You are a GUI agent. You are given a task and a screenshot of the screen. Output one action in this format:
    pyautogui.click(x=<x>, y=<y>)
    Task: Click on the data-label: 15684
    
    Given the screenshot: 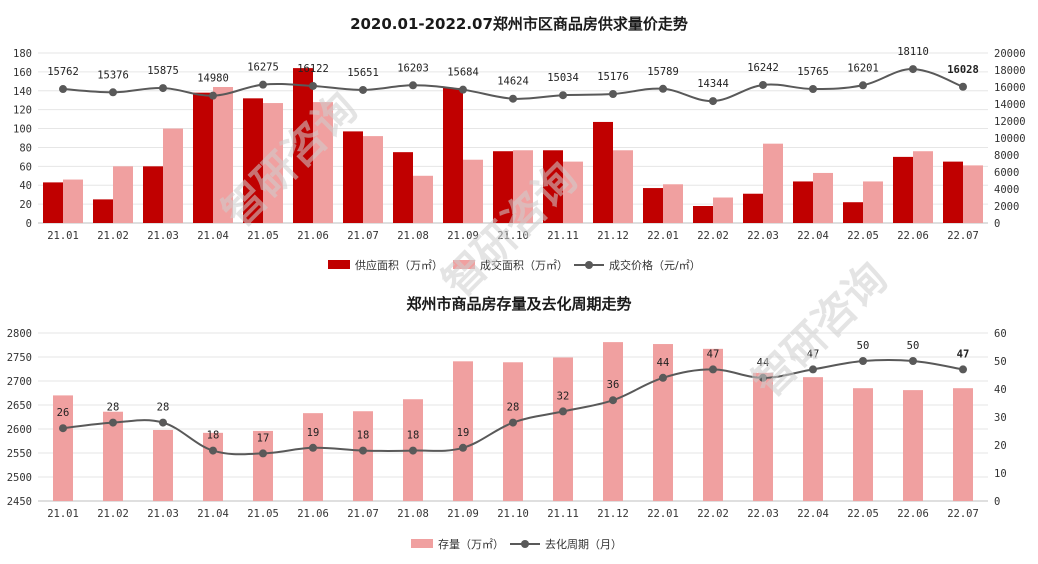 What is the action you would take?
    pyautogui.click(x=463, y=73)
    